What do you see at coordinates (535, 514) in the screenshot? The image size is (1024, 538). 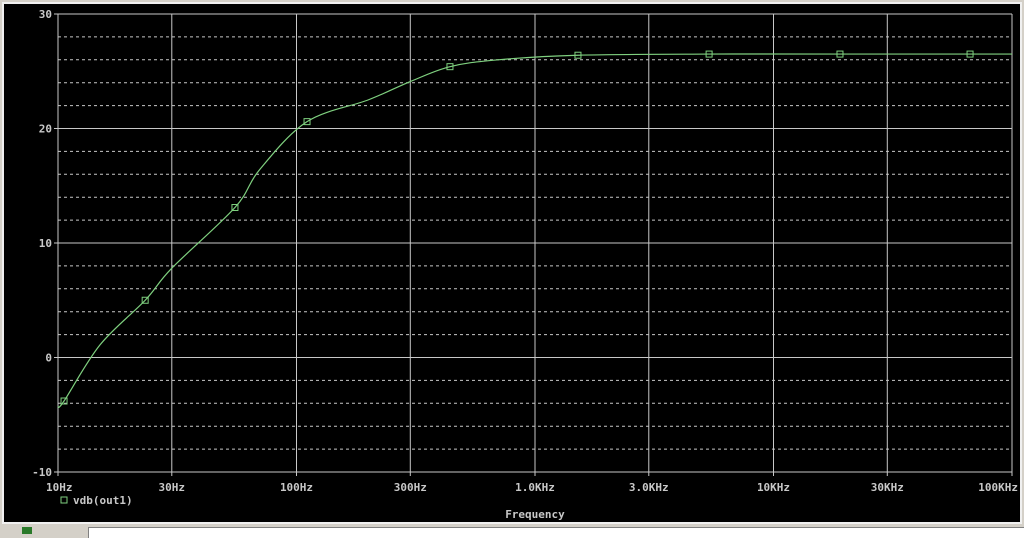 I see `x-axis-label: Frequency` at bounding box center [535, 514].